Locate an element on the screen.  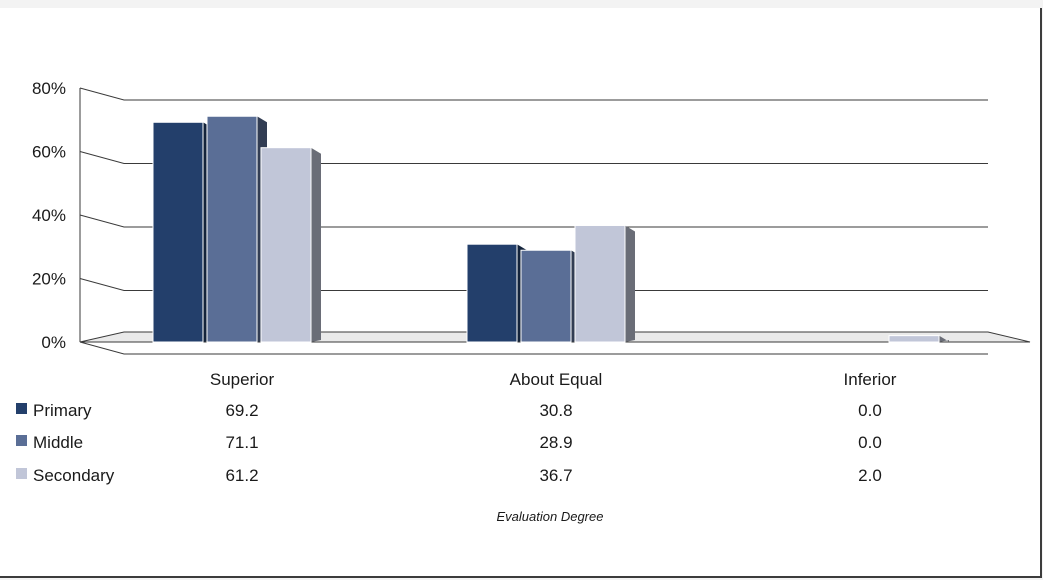
y-tick-label: 0% is located at coordinates (53, 342).